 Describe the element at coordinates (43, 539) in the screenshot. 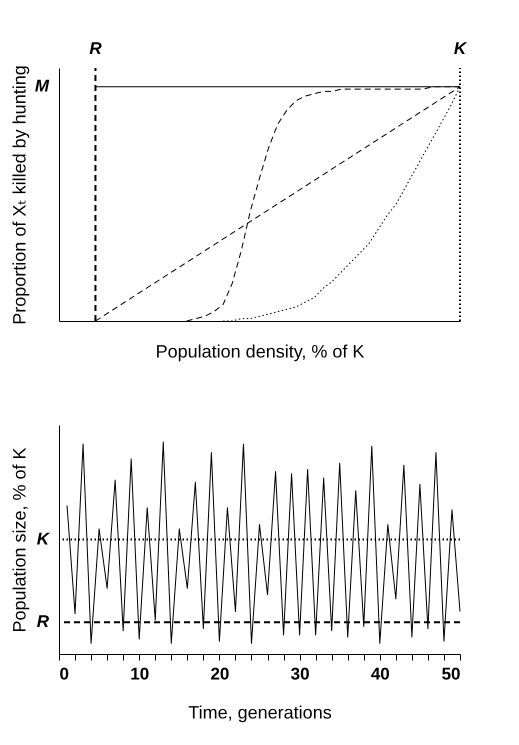

I see `ref-line-label: K` at that location.